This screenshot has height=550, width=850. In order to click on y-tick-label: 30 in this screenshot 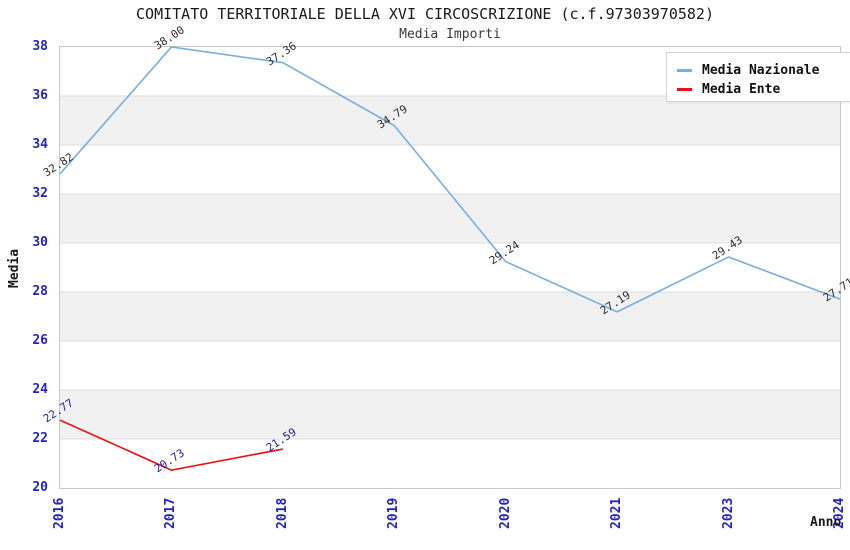, I will do `click(40, 242)`.